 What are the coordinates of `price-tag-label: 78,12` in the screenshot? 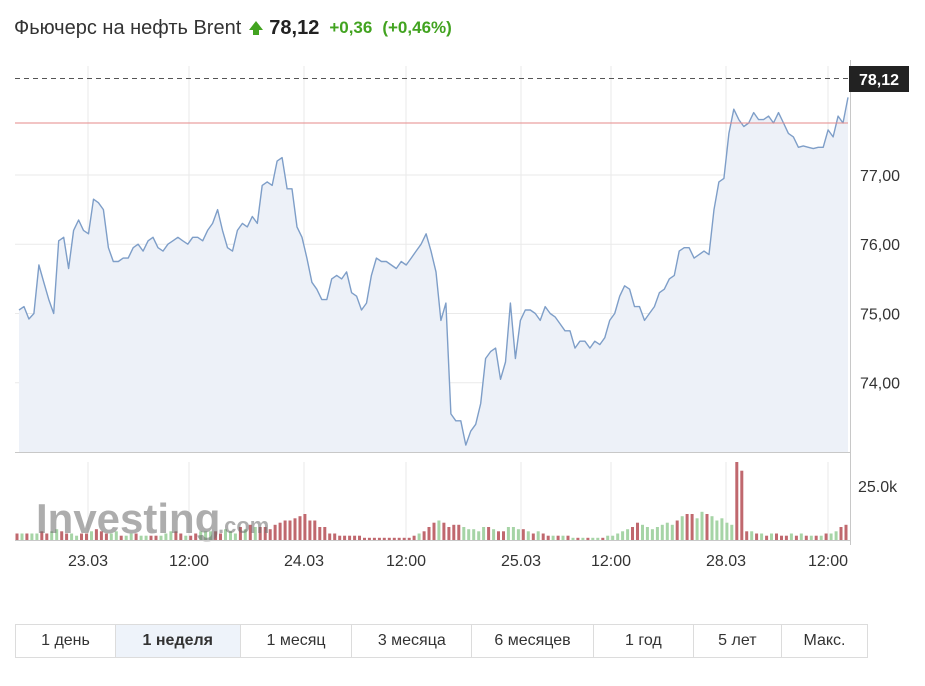 It's located at (879, 80).